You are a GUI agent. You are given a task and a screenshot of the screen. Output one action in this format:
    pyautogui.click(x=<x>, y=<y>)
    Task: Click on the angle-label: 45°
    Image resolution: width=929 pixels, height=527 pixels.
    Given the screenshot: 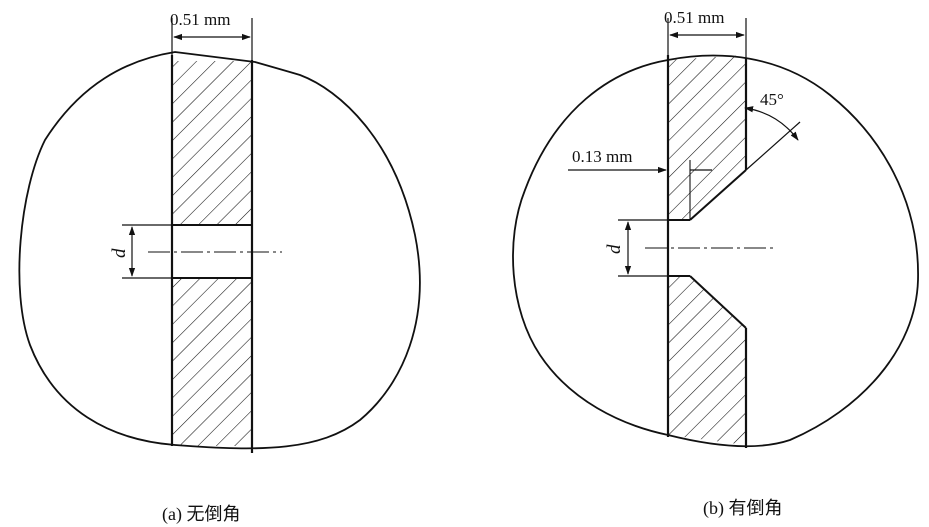 What is the action you would take?
    pyautogui.click(x=772, y=99)
    